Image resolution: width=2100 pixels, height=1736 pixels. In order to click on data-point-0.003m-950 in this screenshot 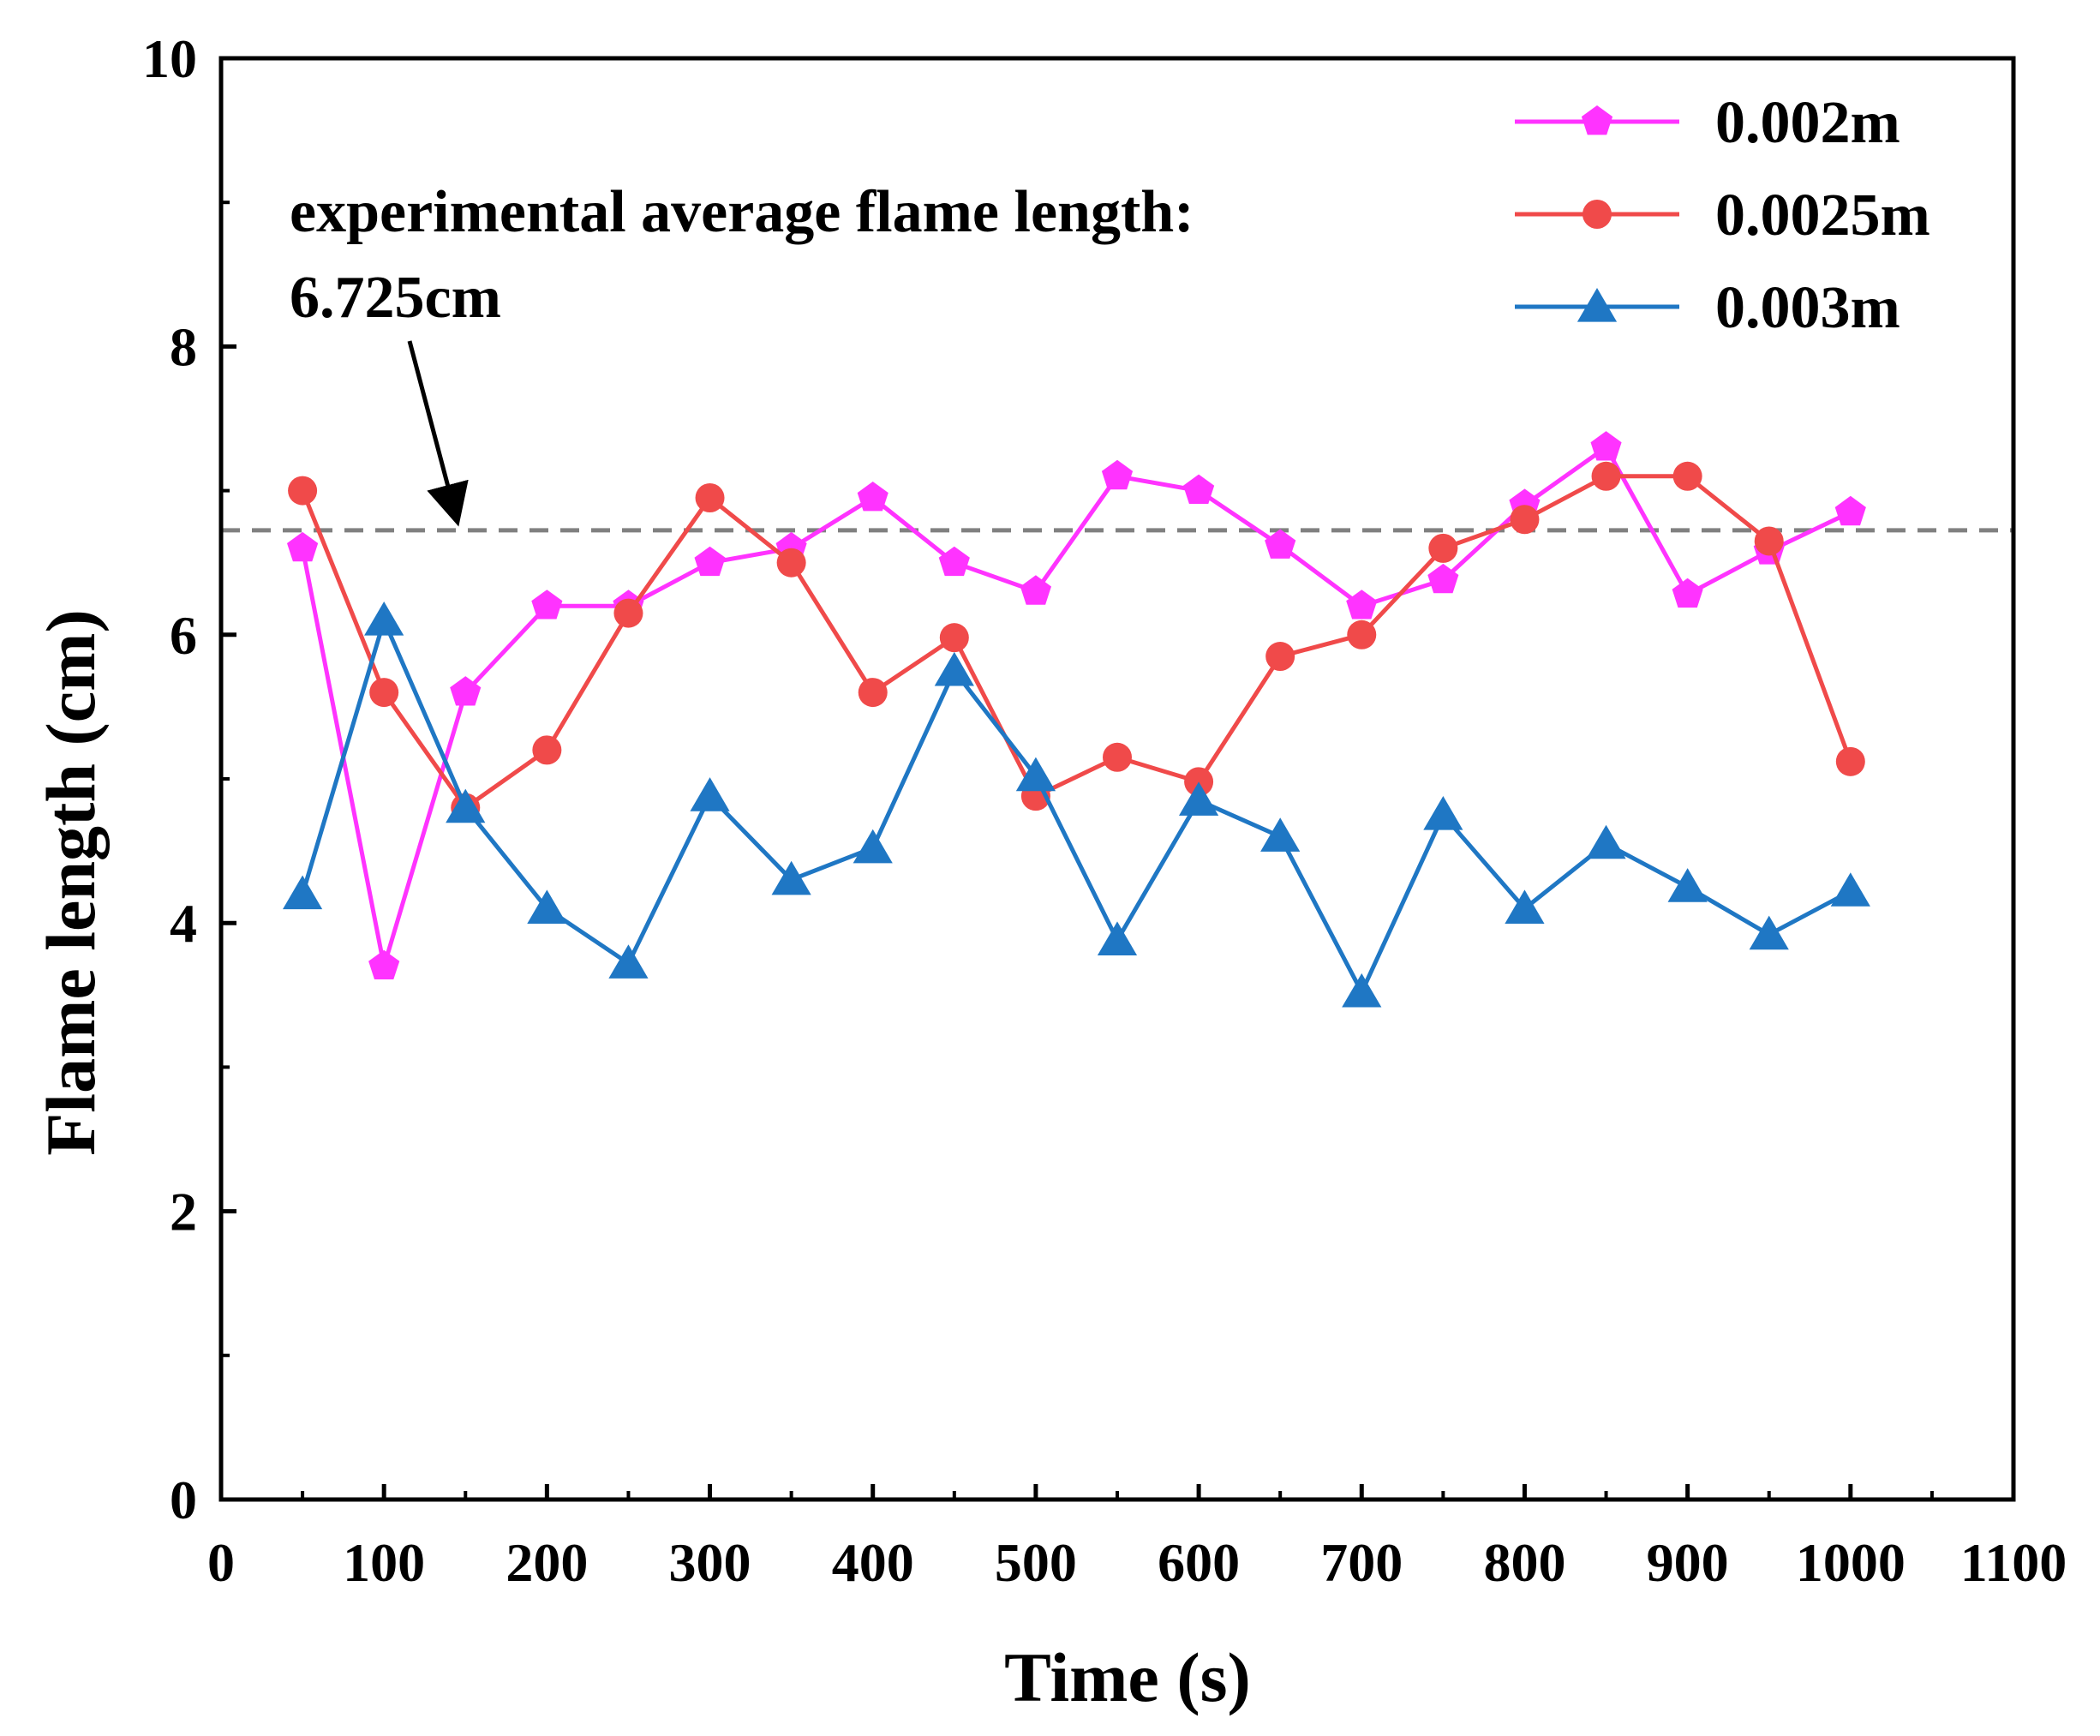, I will do `click(1769, 932)`.